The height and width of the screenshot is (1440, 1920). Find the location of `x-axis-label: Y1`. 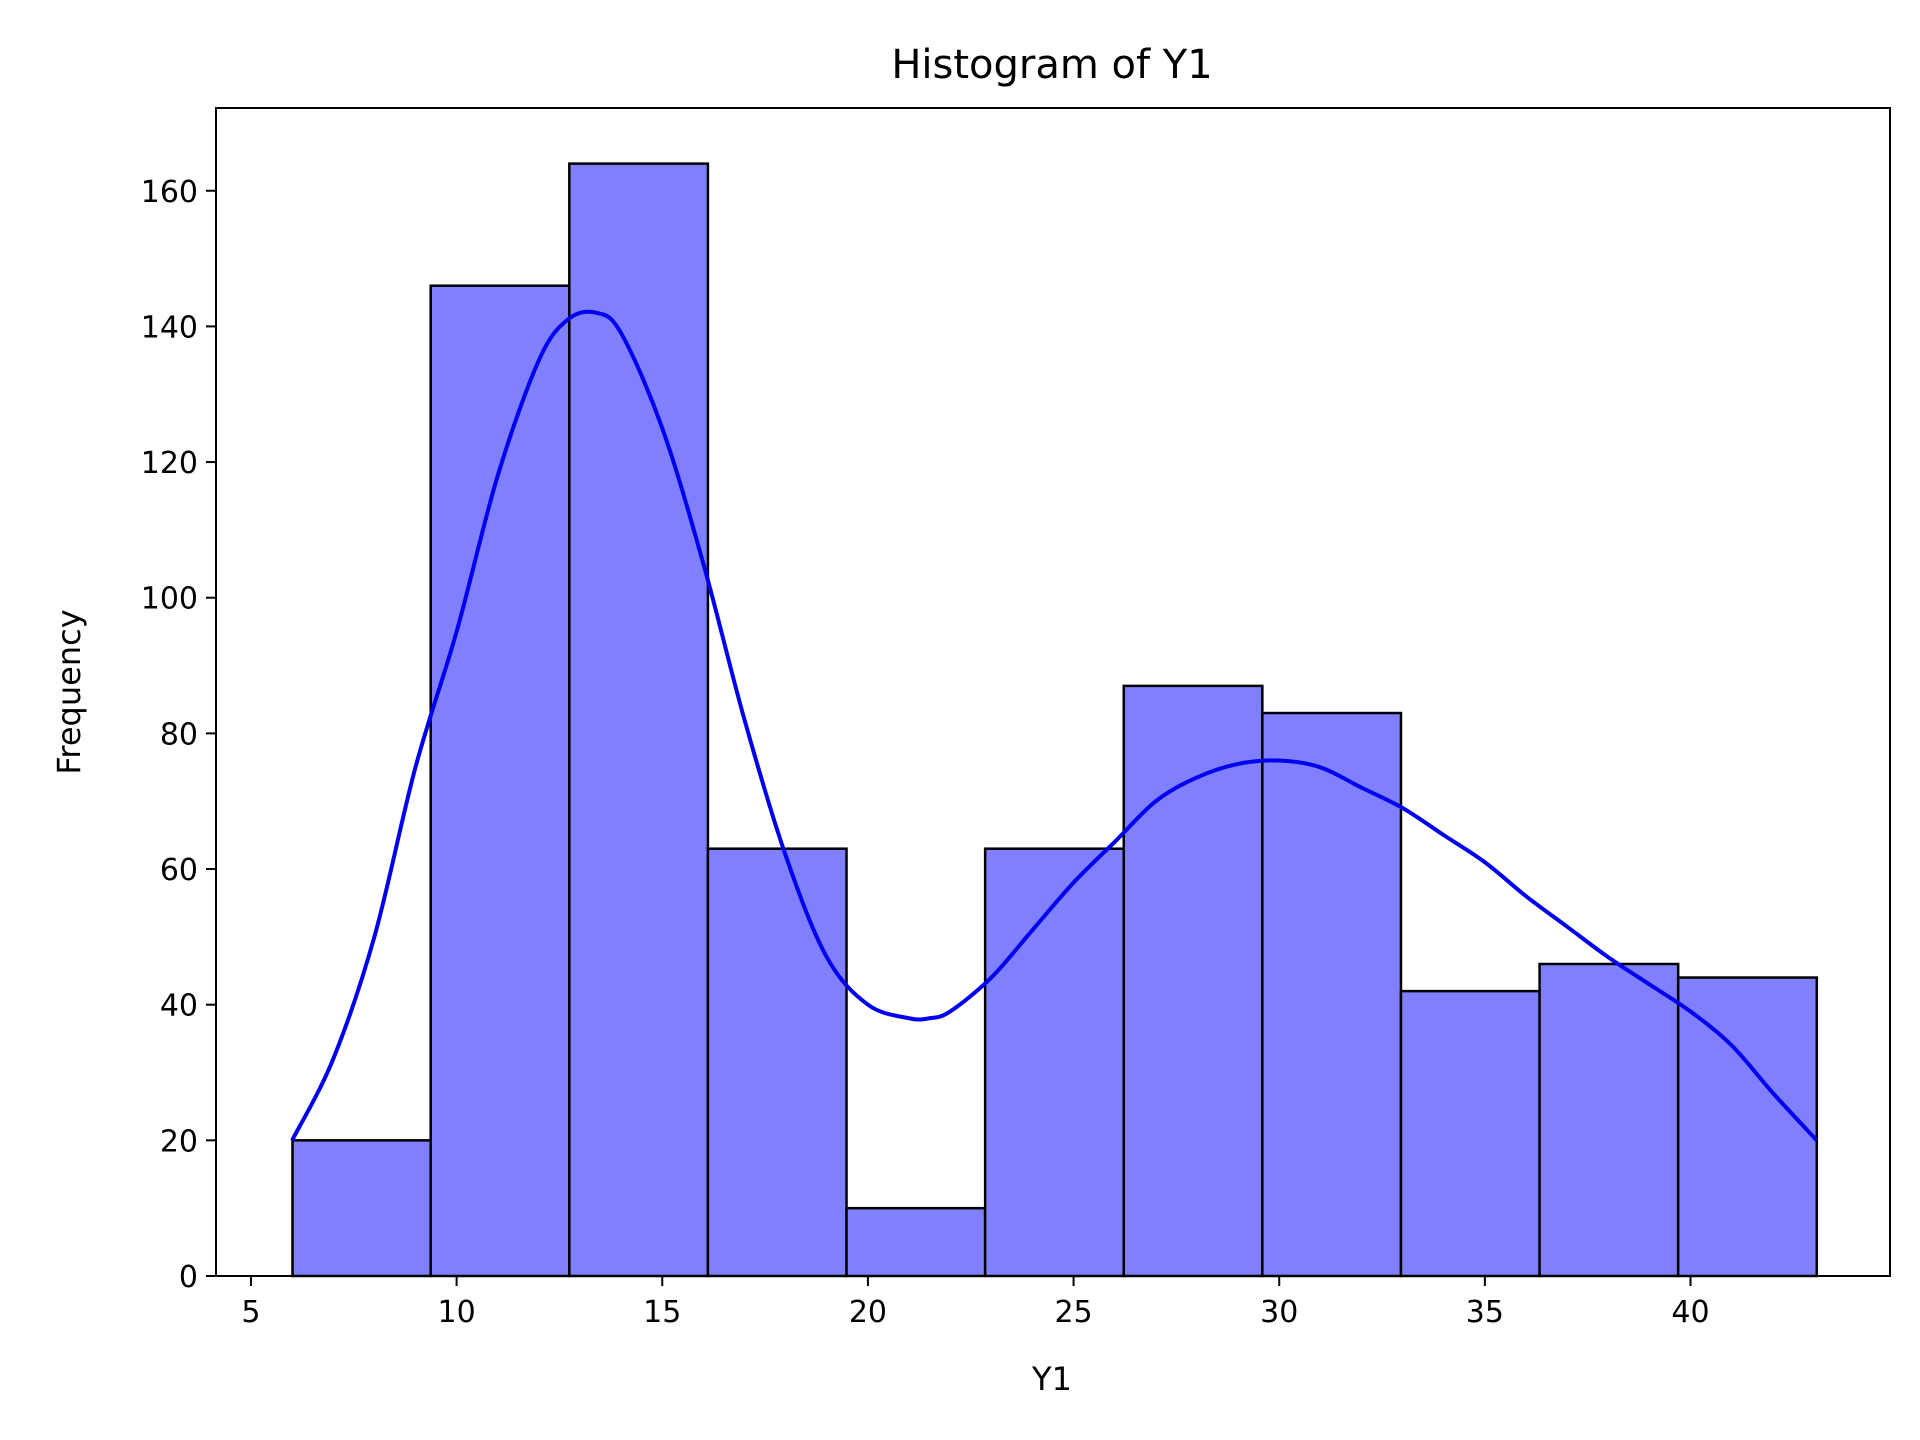

x-axis-label: Y1 is located at coordinates (1051, 1379).